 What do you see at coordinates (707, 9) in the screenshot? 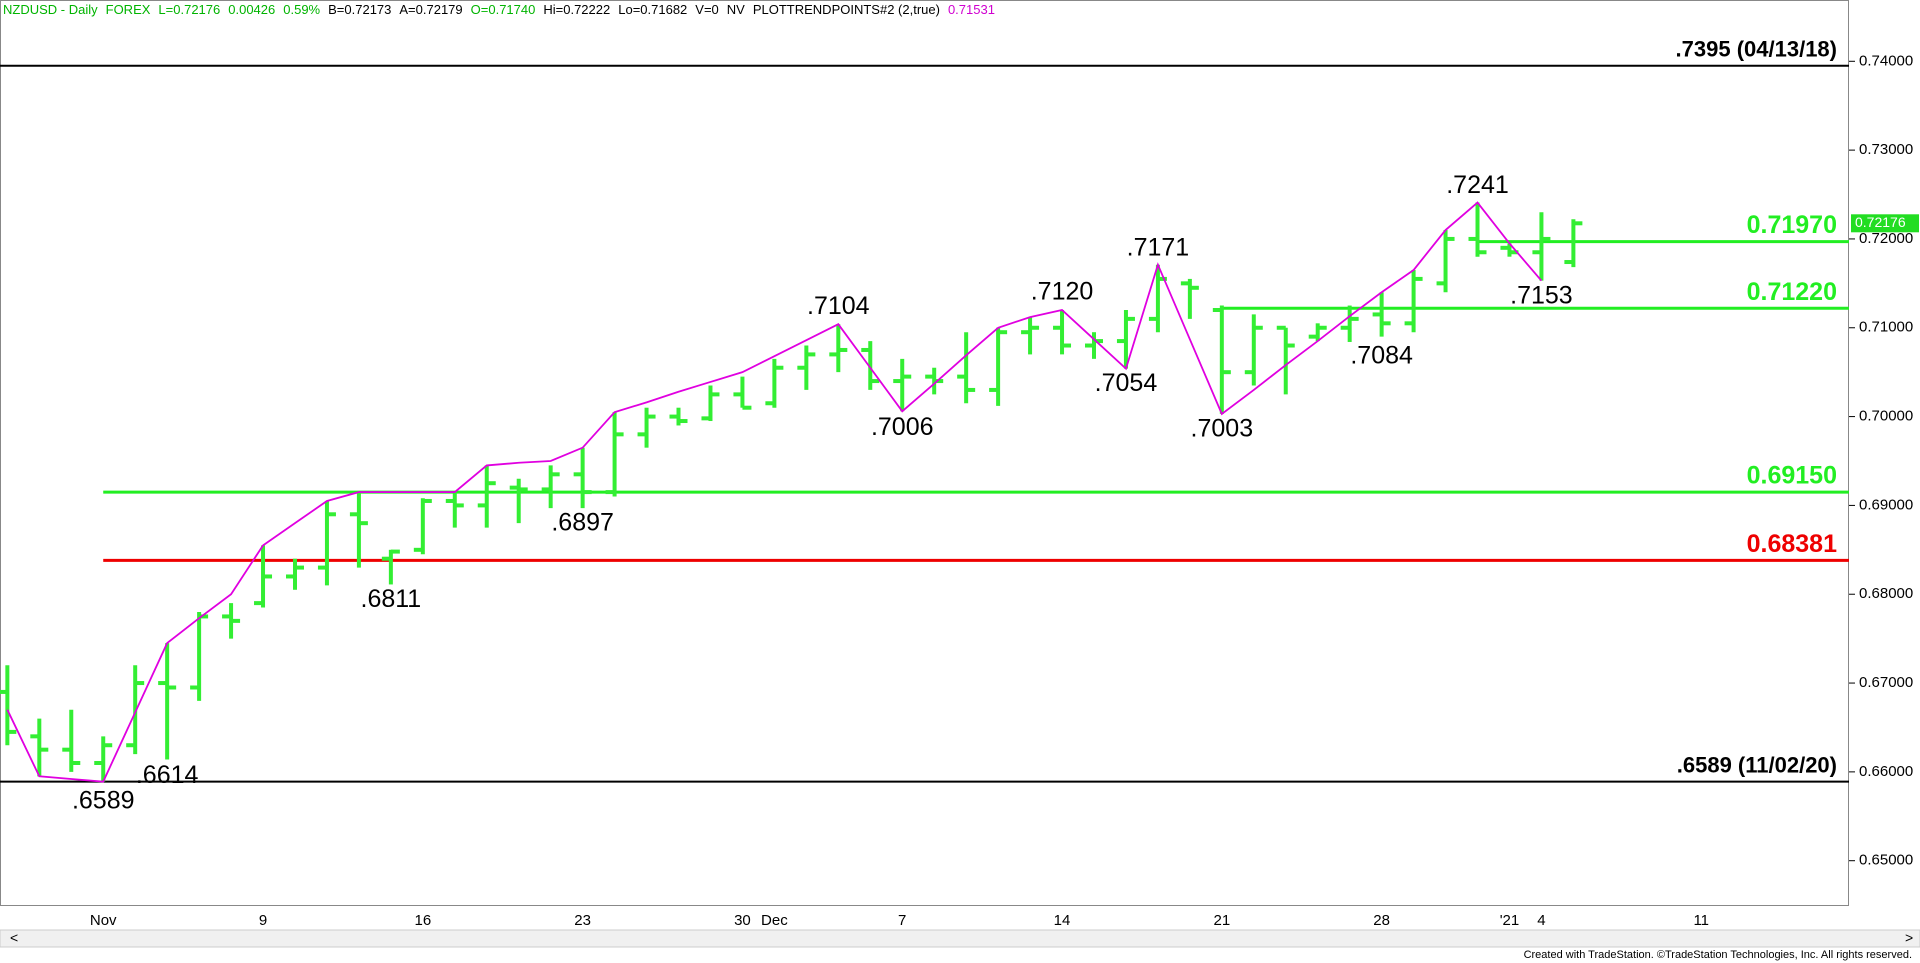
I see `header-item: V=0` at bounding box center [707, 9].